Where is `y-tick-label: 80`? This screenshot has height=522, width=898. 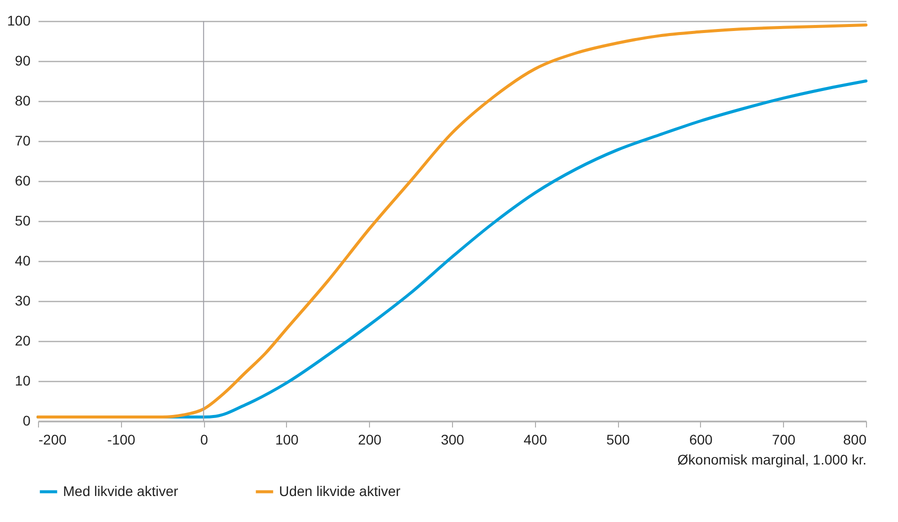
y-tick-label: 80 is located at coordinates (22, 100).